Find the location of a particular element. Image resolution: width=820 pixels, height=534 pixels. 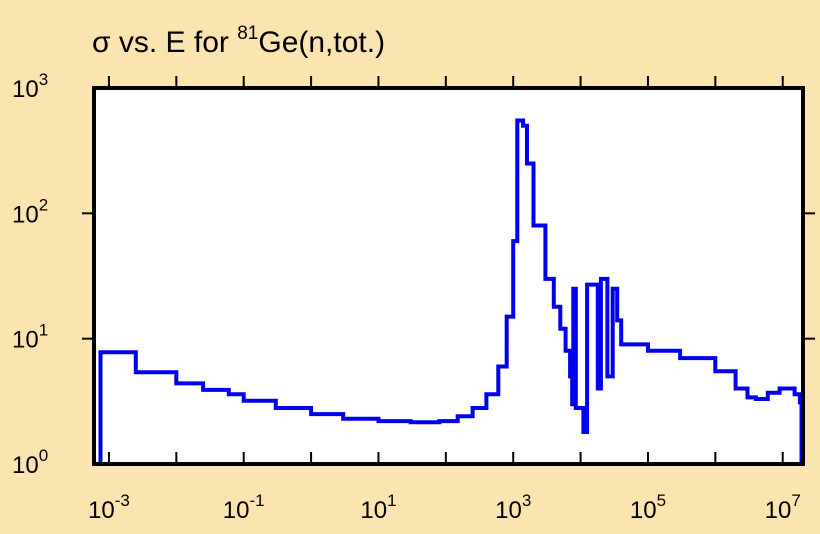

x-tick-label: 10⁻¹ is located at coordinates (244, 507).